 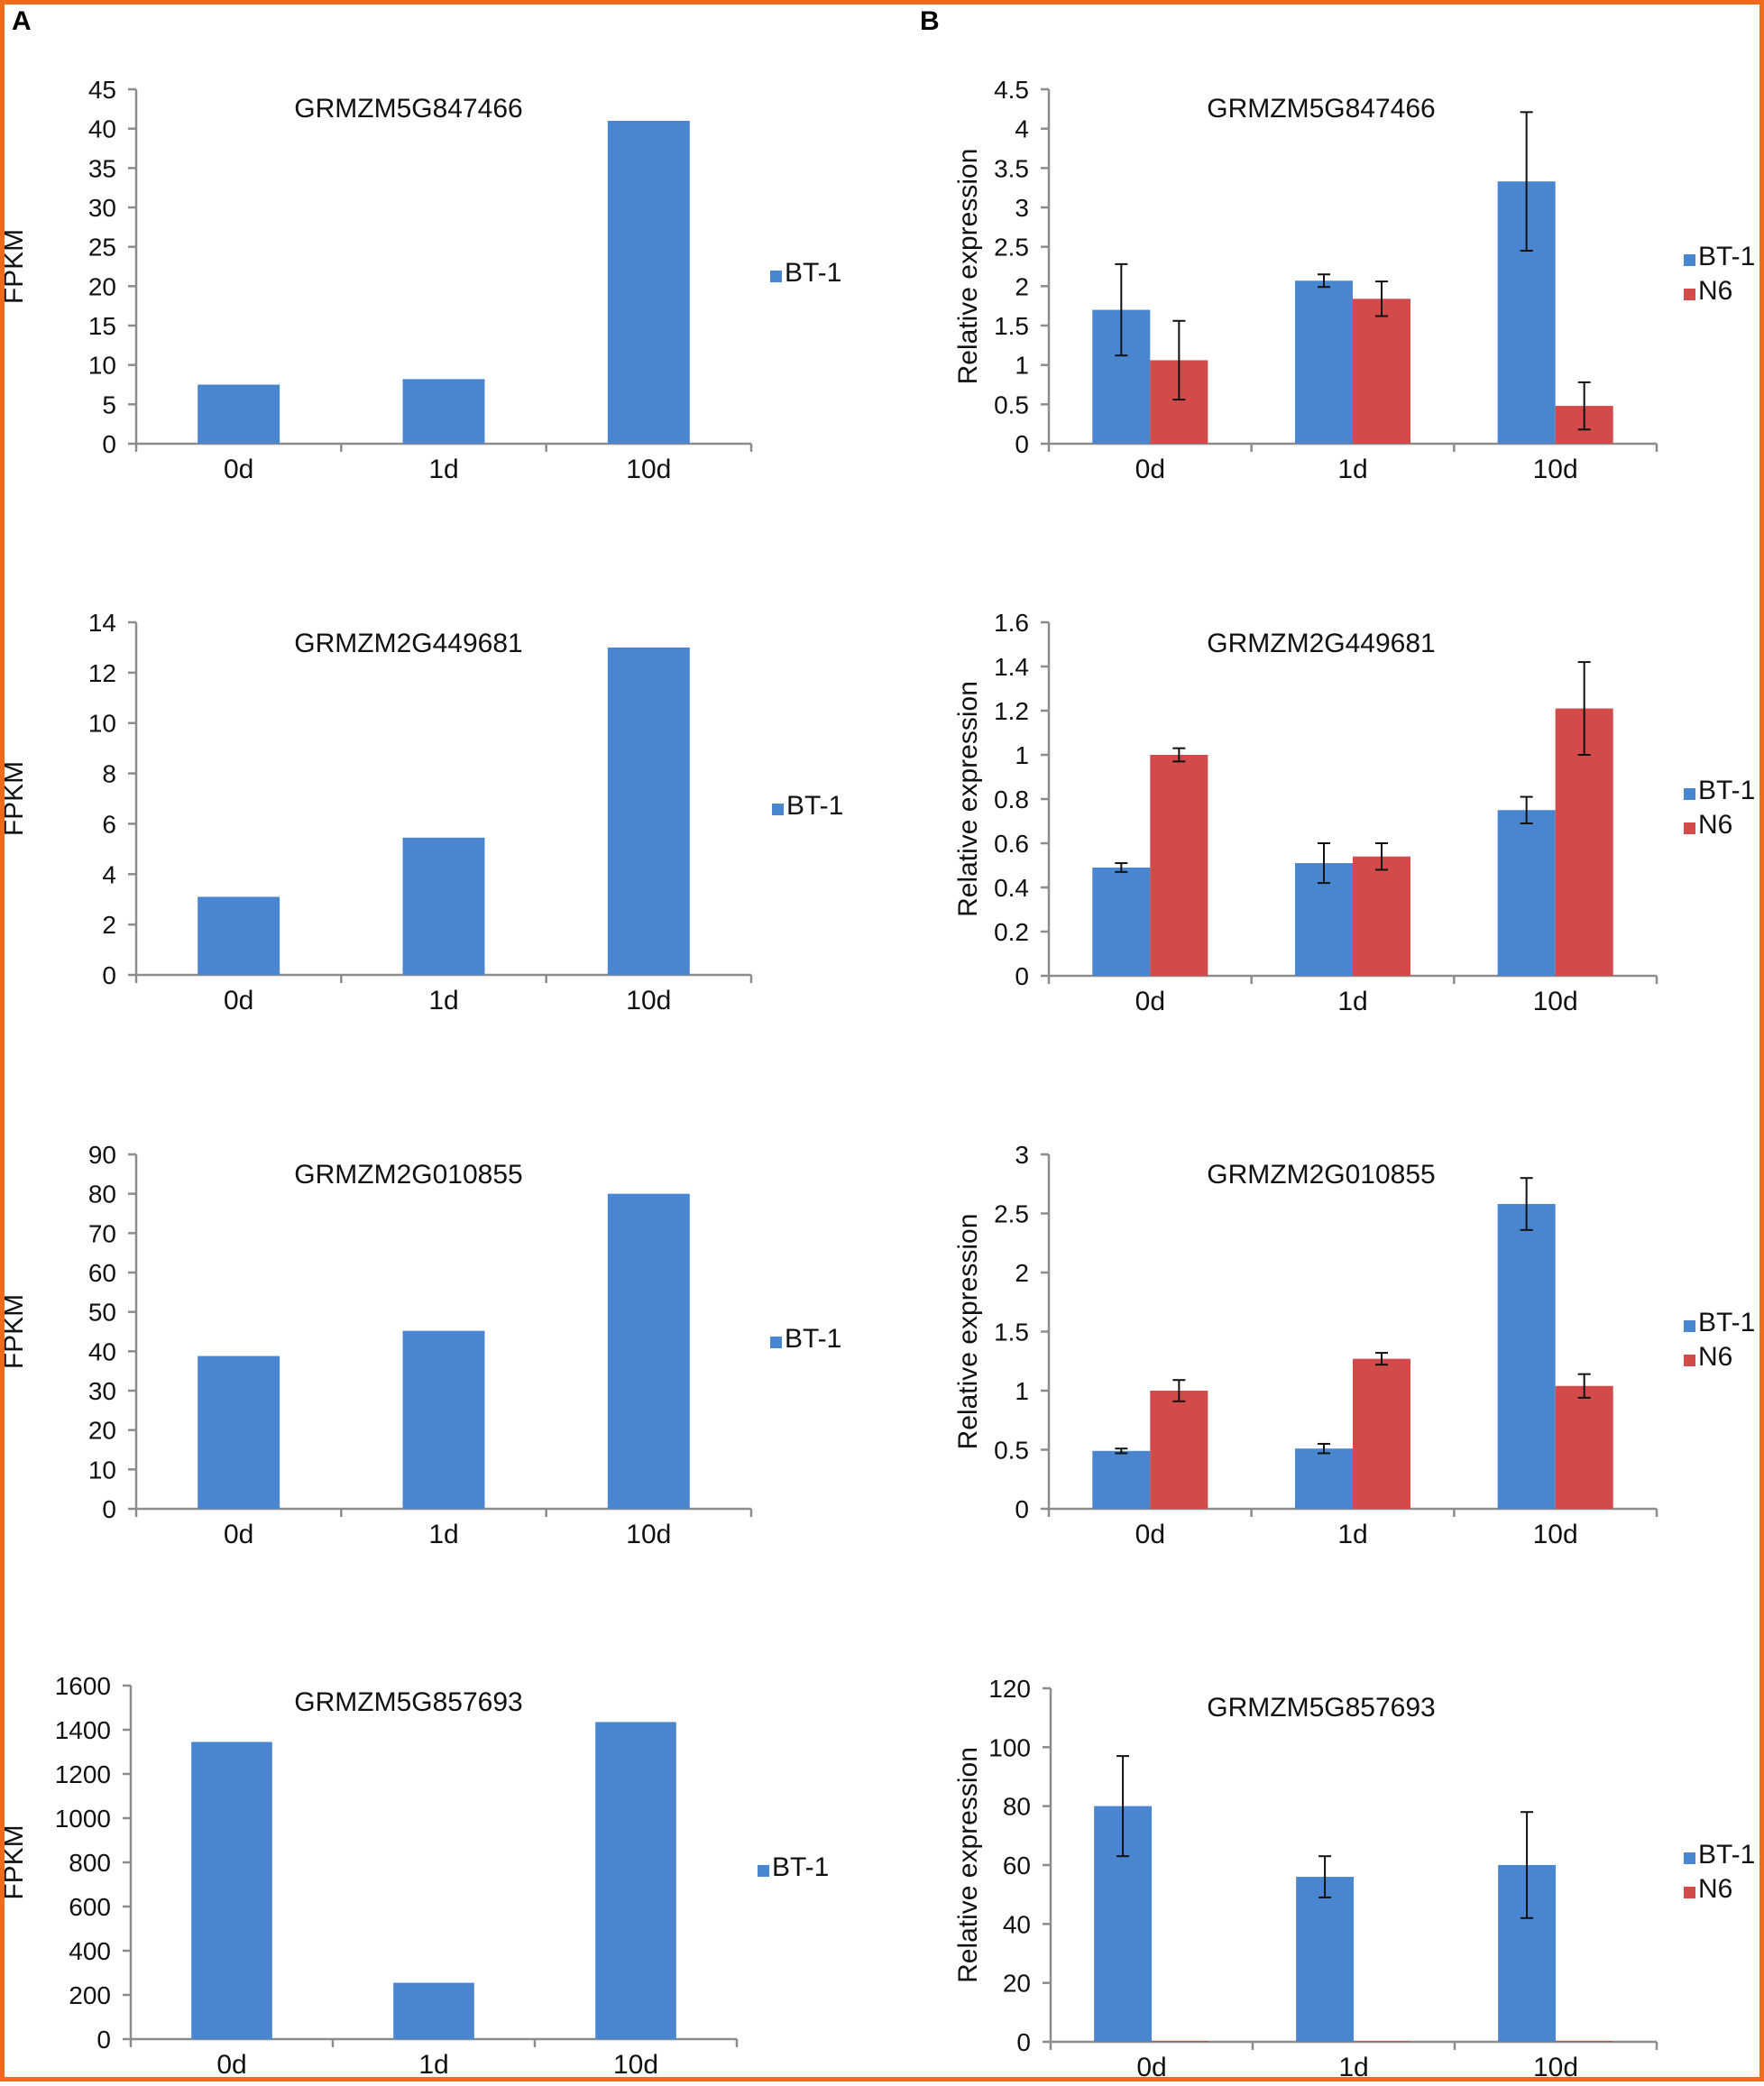 What do you see at coordinates (1011, 1451) in the screenshot?
I see `y-tick-label: 0.5` at bounding box center [1011, 1451].